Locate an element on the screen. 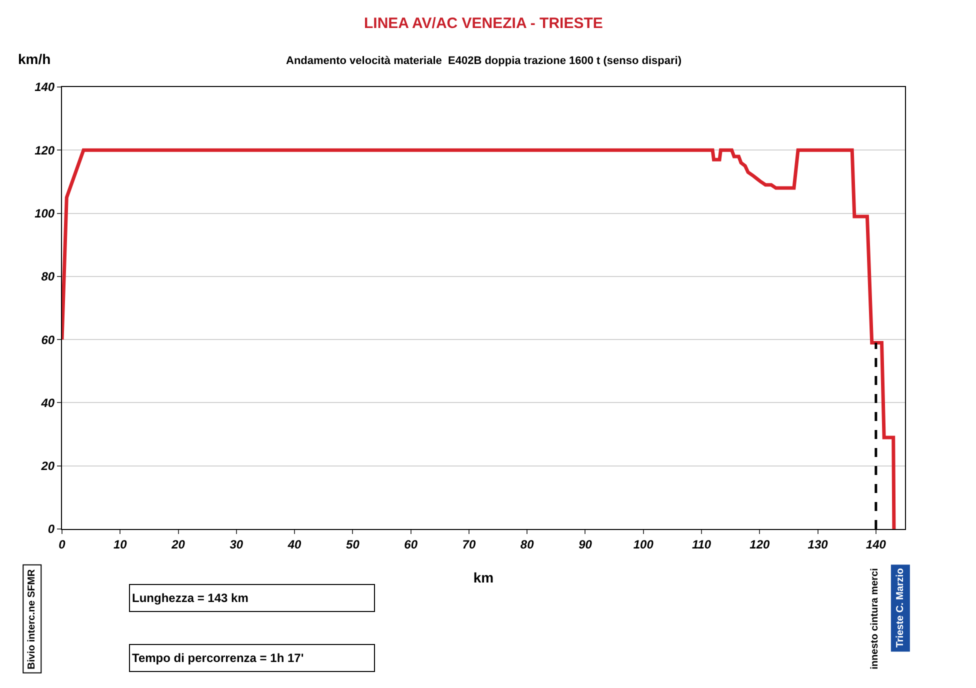 The height and width of the screenshot is (688, 976). x-tick-label: 50 is located at coordinates (353, 544).